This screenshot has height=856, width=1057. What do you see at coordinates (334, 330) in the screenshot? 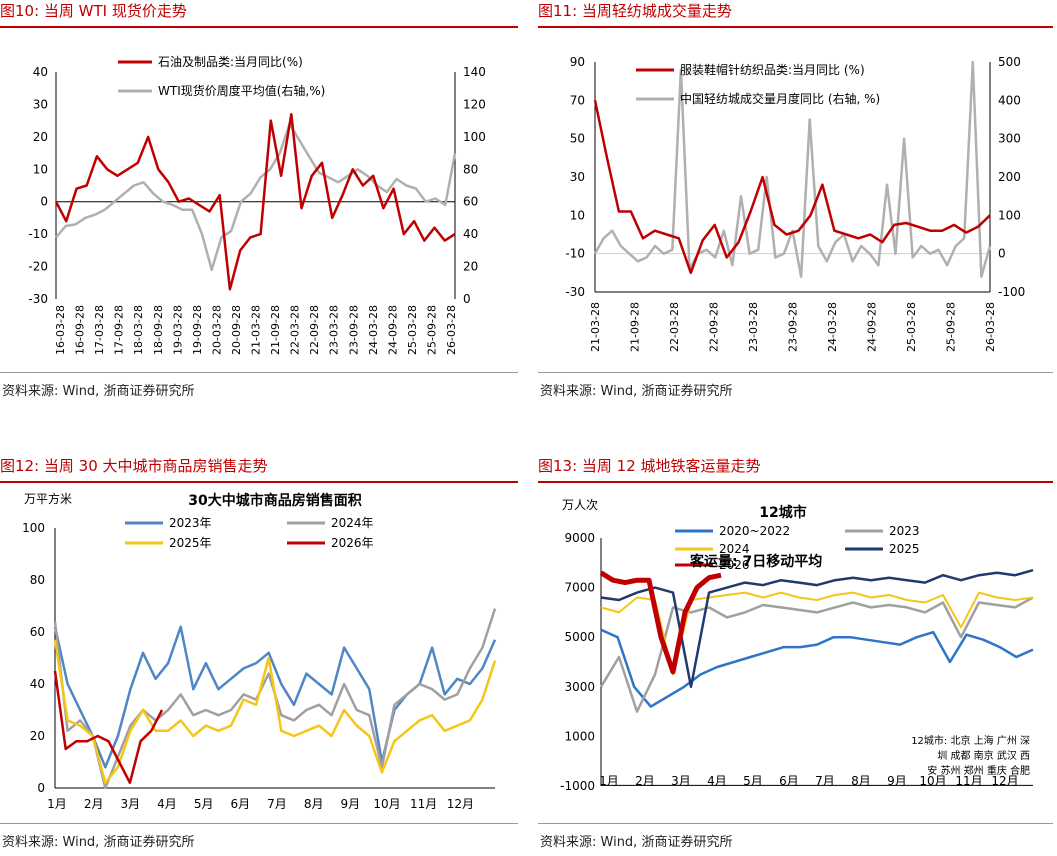
I see `x-tick-label: 23-03-28` at bounding box center [334, 330].